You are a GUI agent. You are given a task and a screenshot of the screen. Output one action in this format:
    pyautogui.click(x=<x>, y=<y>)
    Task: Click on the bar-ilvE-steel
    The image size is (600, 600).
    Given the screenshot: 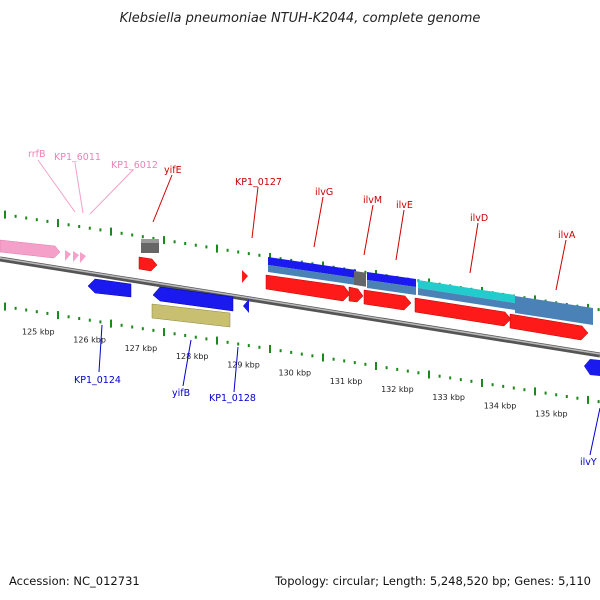 What is the action you would take?
    pyautogui.click(x=391, y=287)
    